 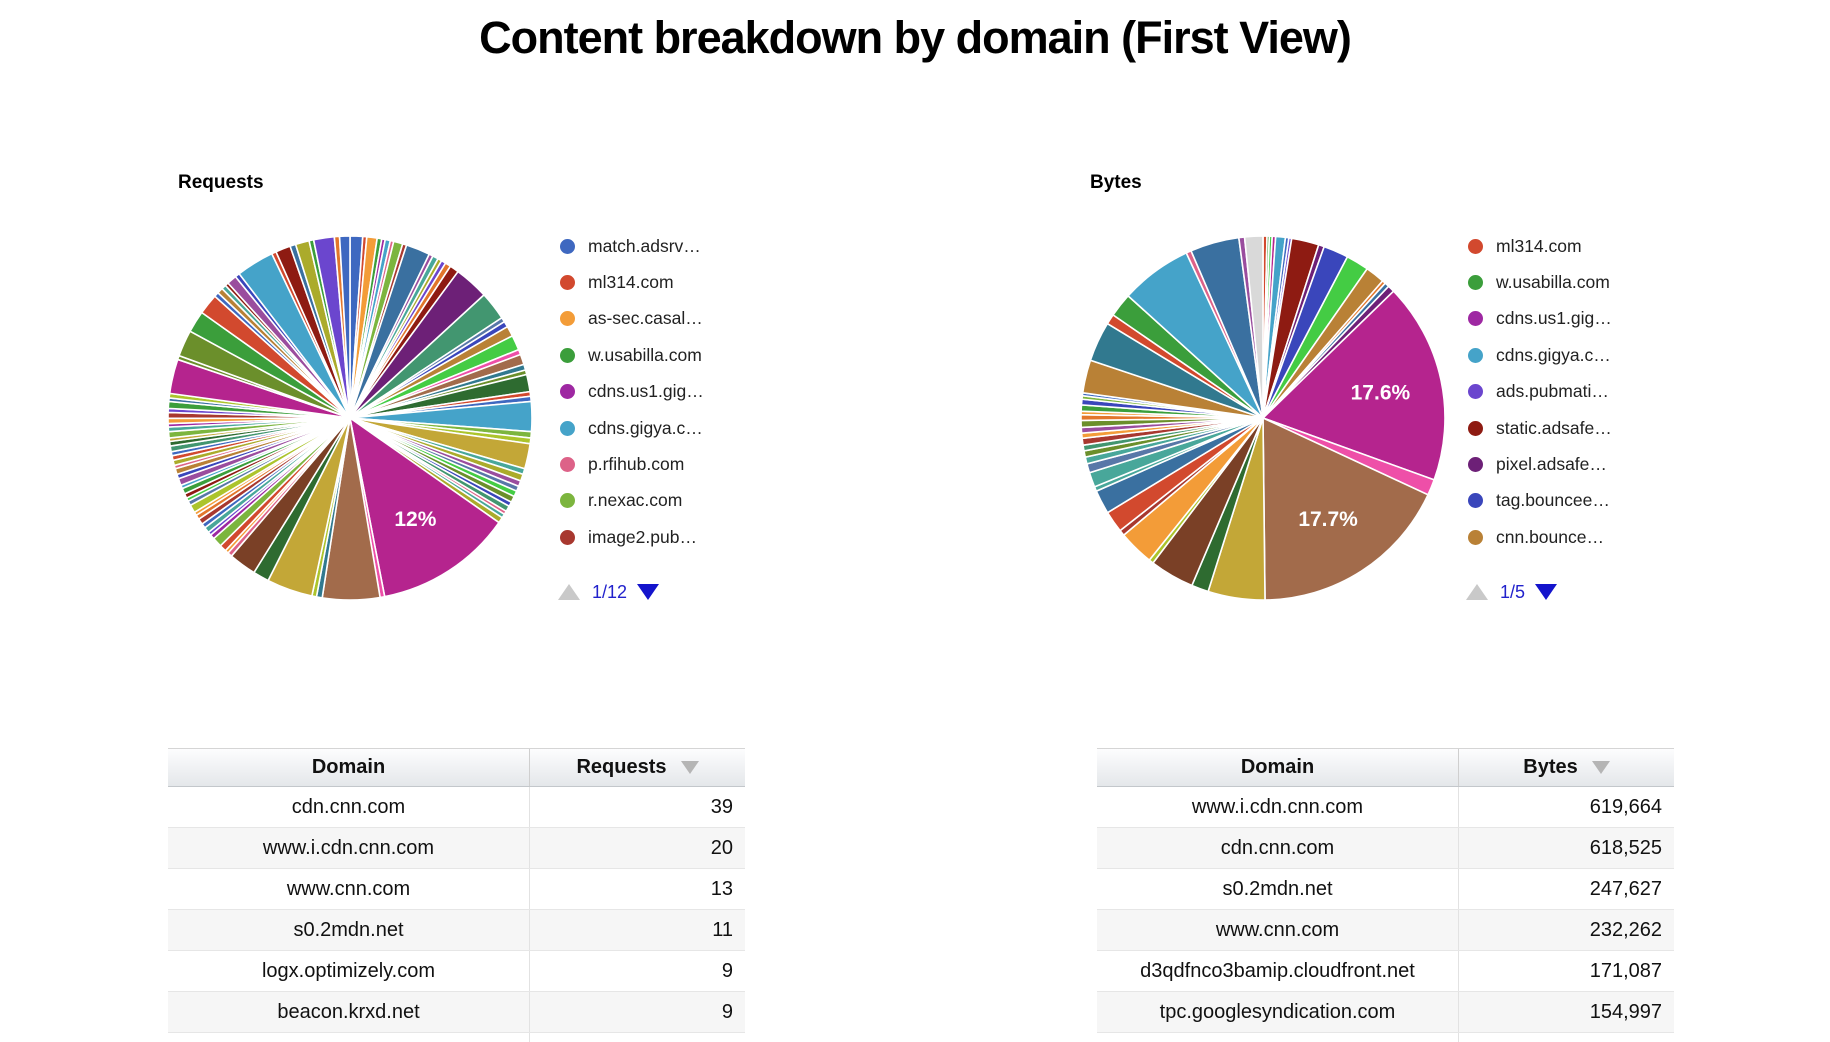 What do you see at coordinates (1385, 807) in the screenshot?
I see `table-row: www.i.cdn.cnn.com 619,664` at bounding box center [1385, 807].